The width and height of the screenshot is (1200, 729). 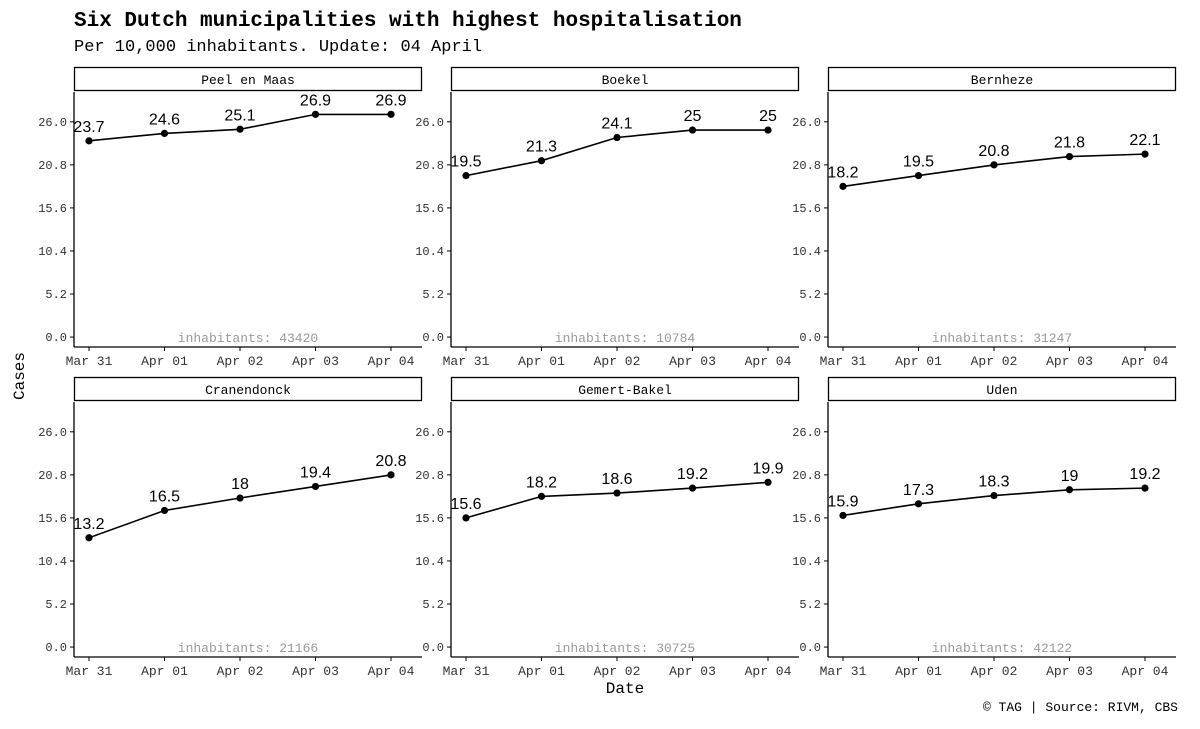 I want to click on data-label: 19.4, so click(x=315, y=472).